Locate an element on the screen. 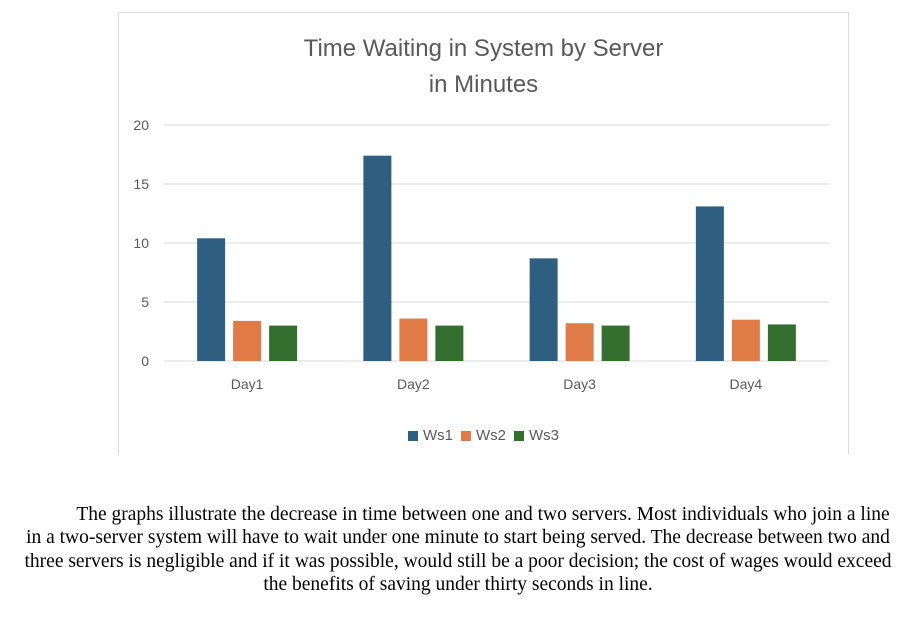 Image resolution: width=918 pixels, height=618 pixels. bar-ws3-day3 is located at coordinates (615, 343).